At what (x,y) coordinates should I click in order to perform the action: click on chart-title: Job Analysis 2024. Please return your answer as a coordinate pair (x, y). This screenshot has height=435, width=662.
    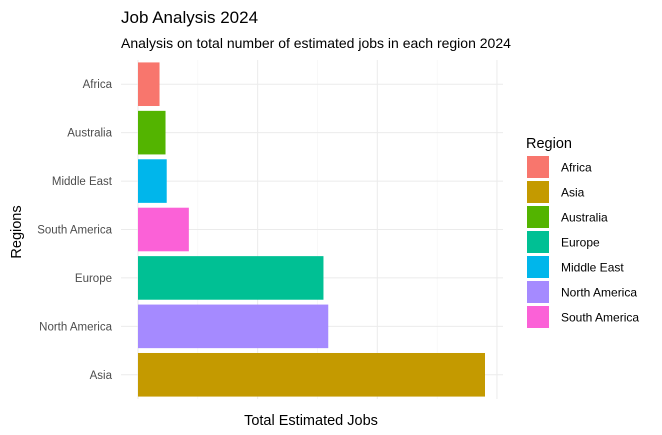
    Looking at the image, I should click on (189, 17).